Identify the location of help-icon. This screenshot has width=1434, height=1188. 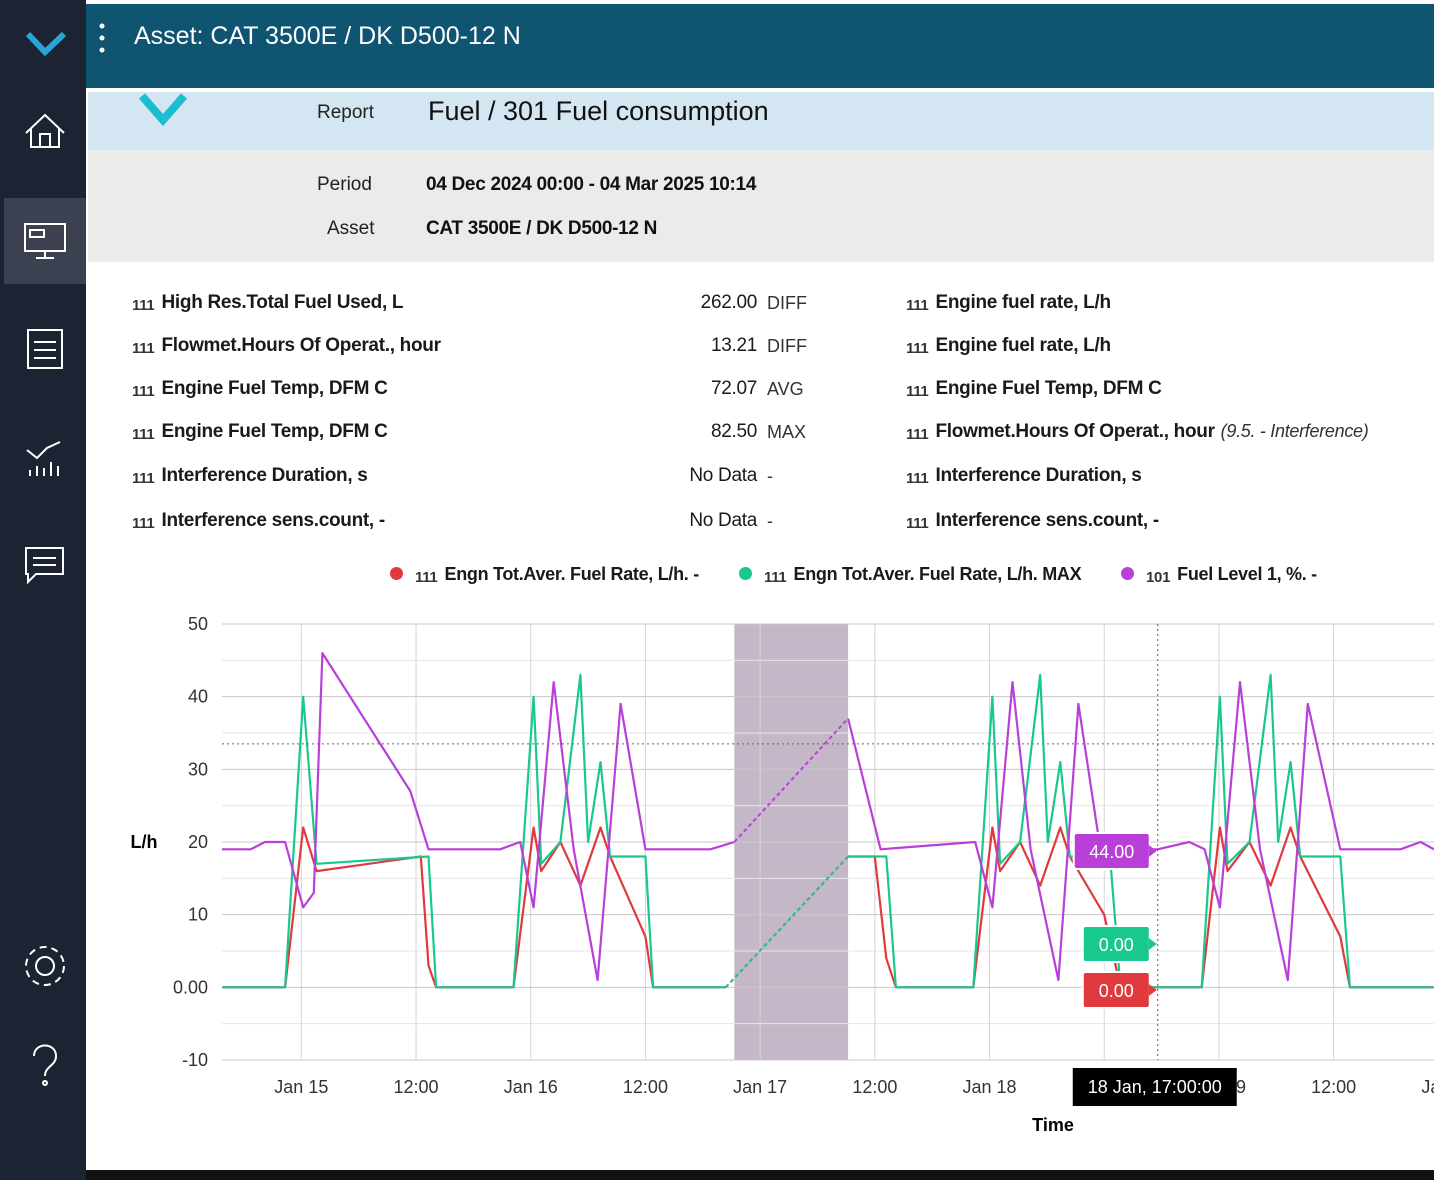
(45, 1066).